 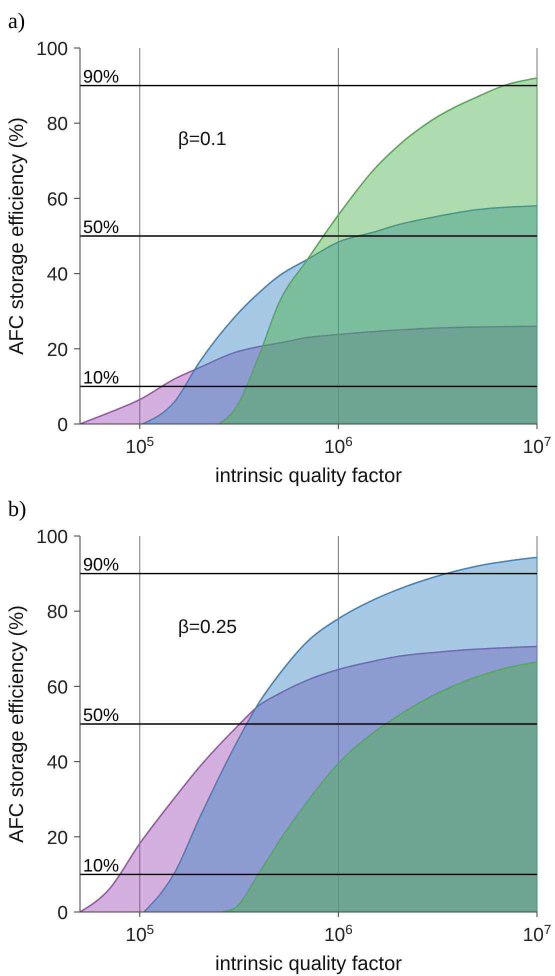 I want to click on chart-title: a), so click(x=17, y=21).